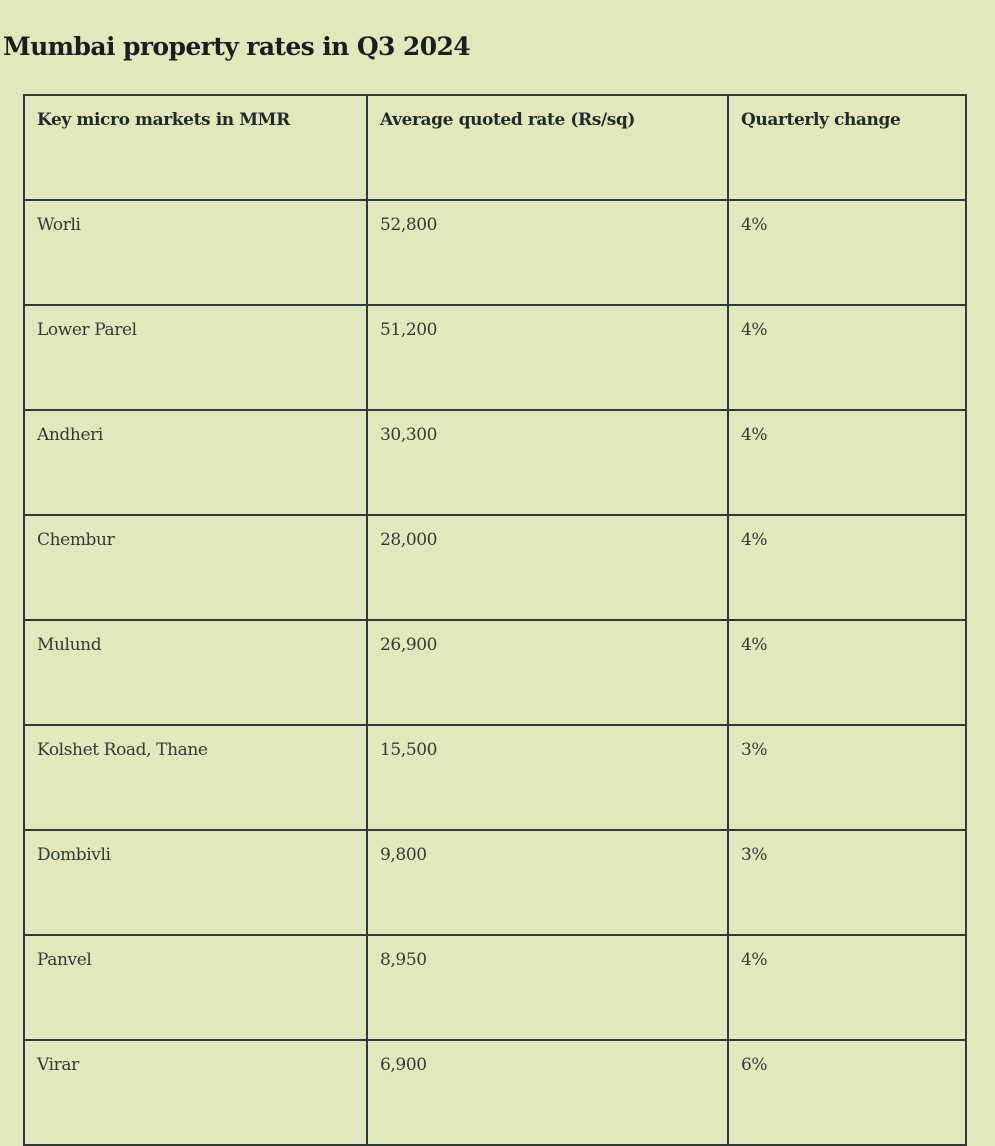  I want to click on cell-average-rate: 6,900, so click(547, 1092).